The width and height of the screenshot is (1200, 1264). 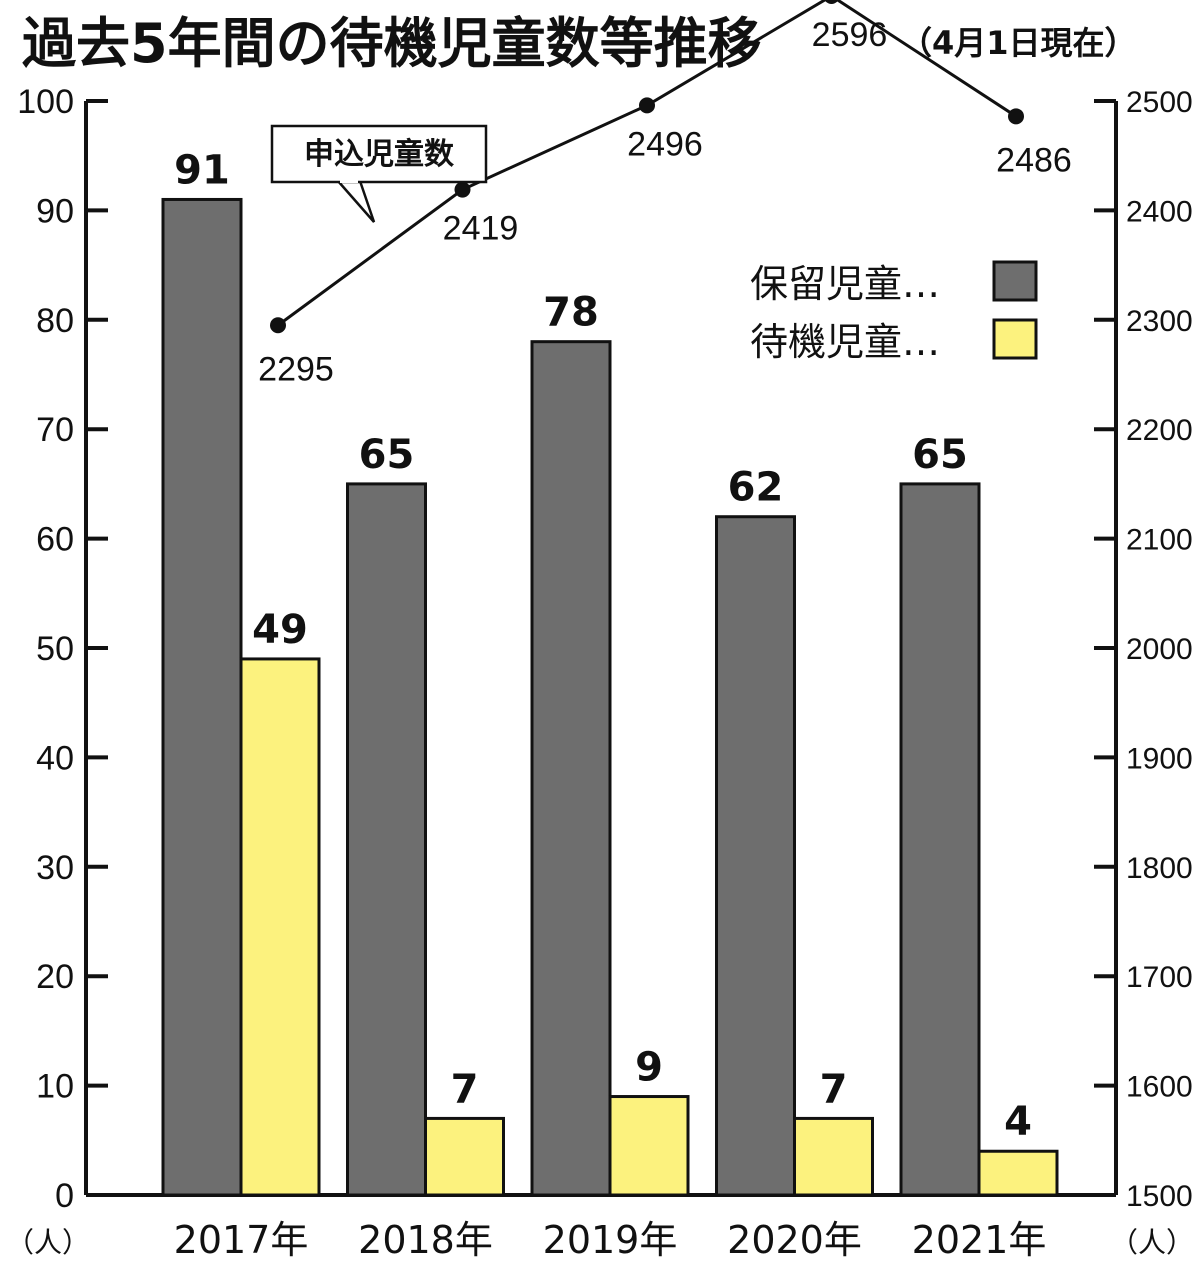 What do you see at coordinates (55, 430) in the screenshot?
I see `left-tick-label: 70` at bounding box center [55, 430].